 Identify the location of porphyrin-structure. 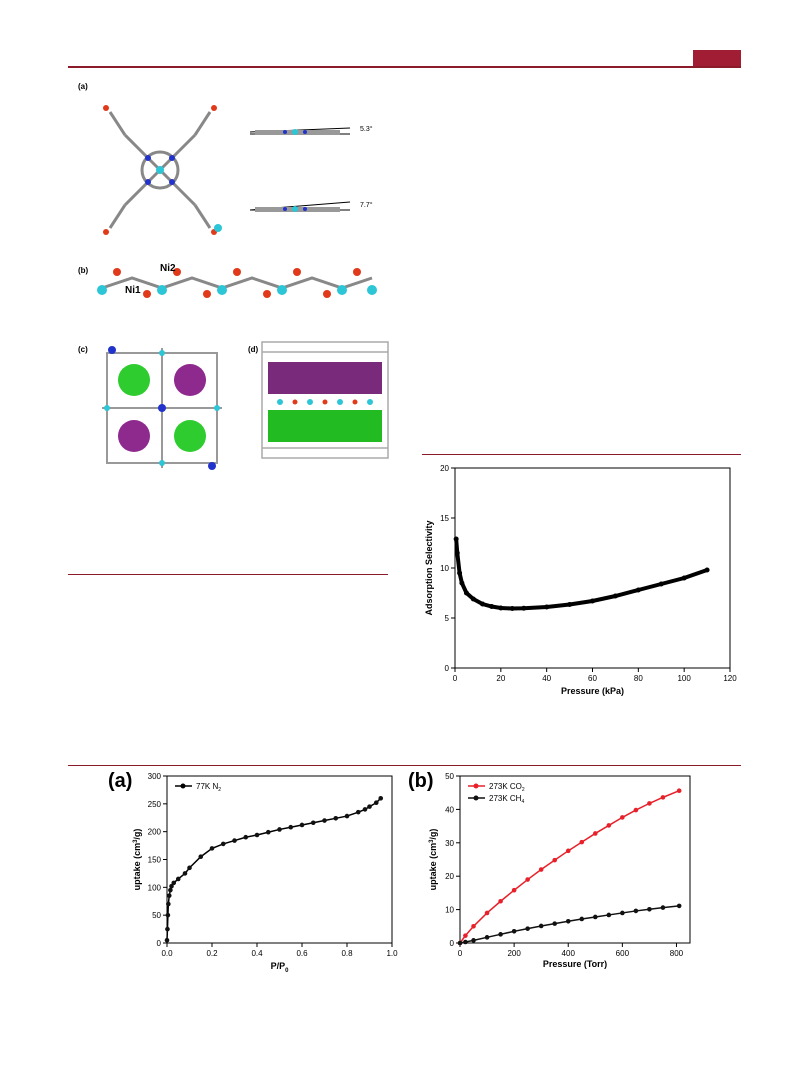
(162, 170).